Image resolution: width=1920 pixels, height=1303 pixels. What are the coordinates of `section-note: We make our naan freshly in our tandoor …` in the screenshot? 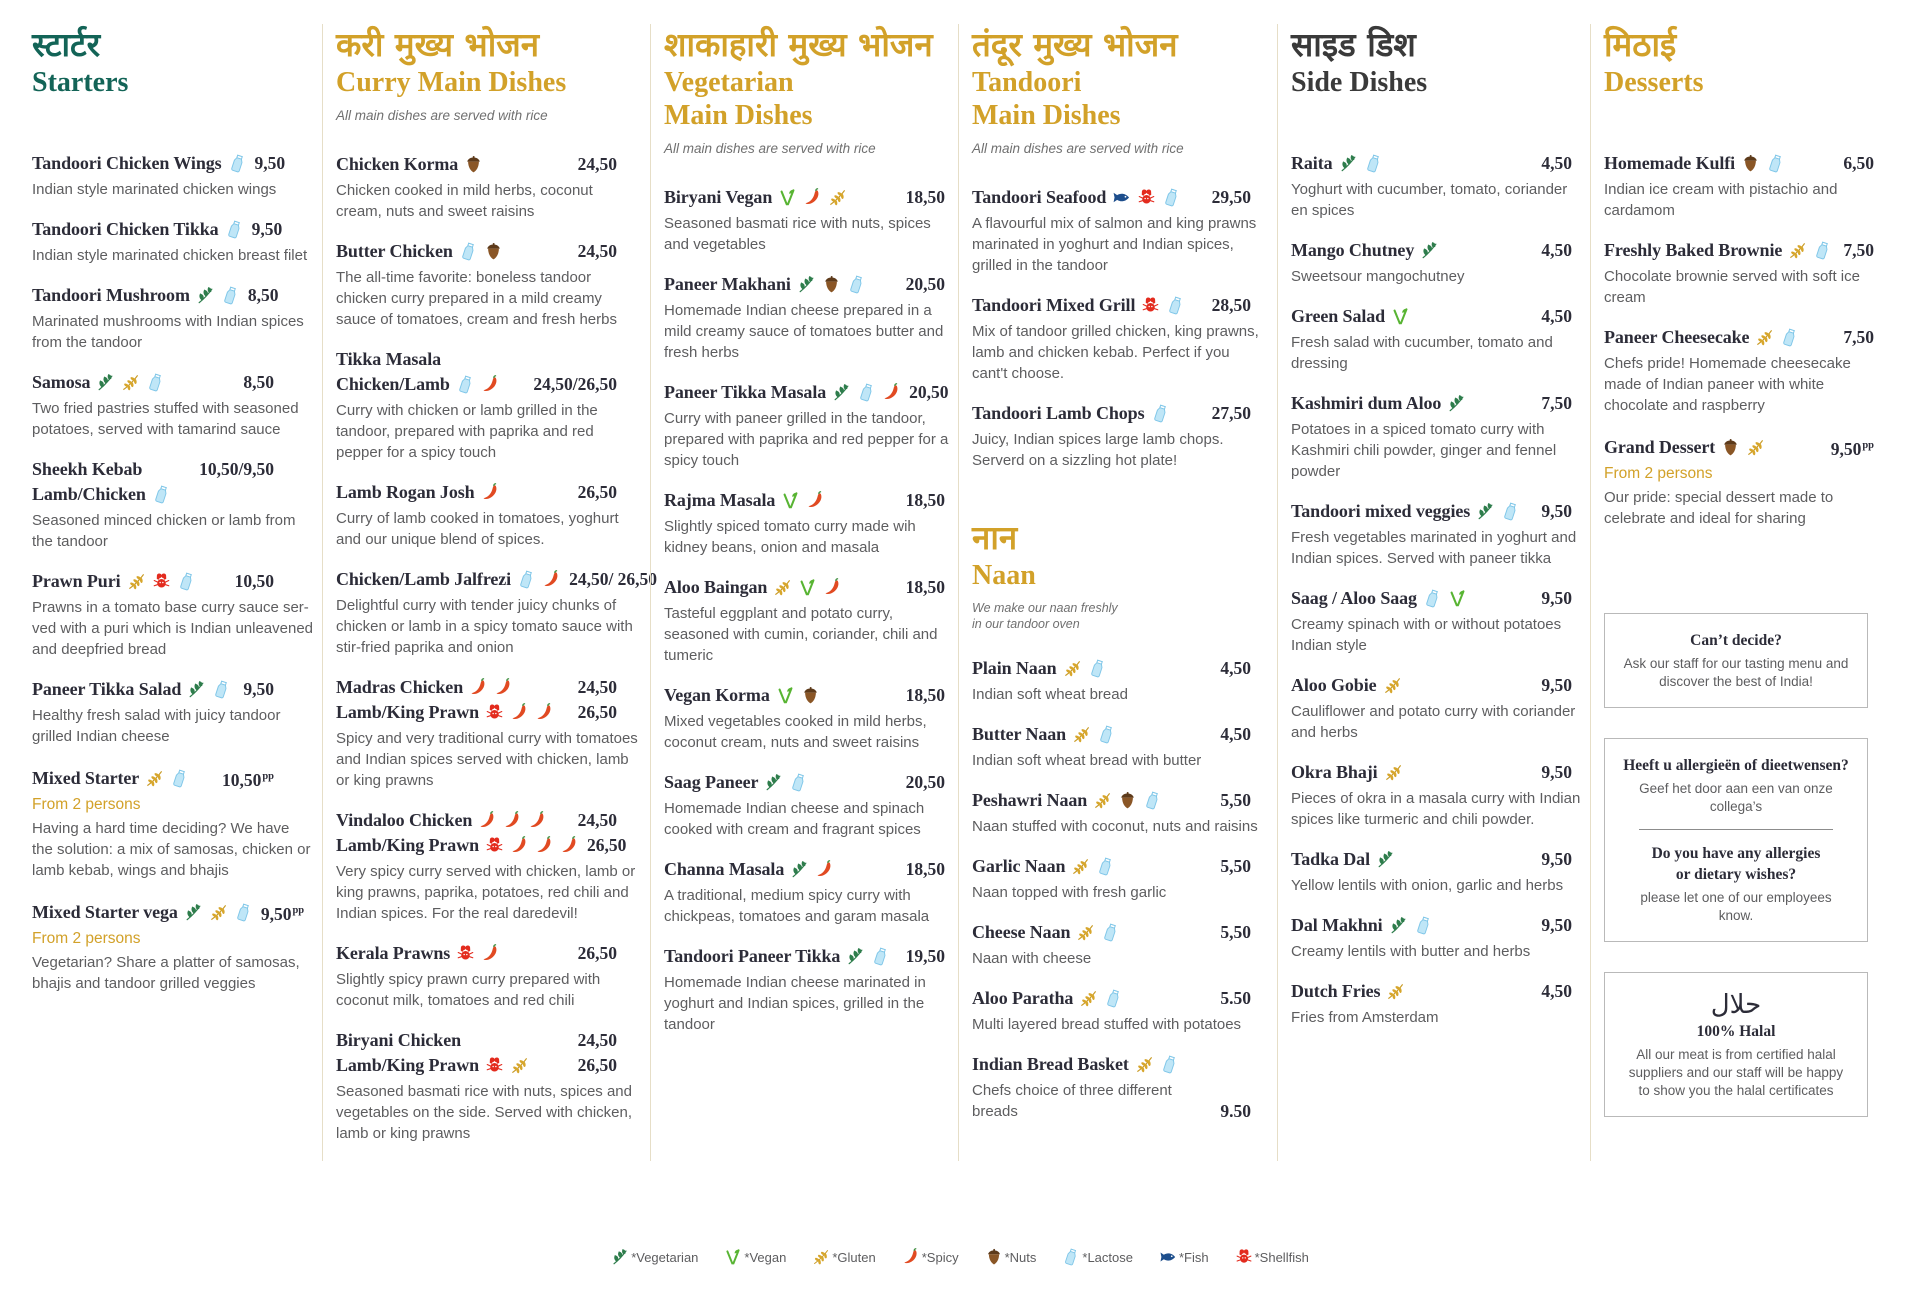 It's located at (1045, 616).